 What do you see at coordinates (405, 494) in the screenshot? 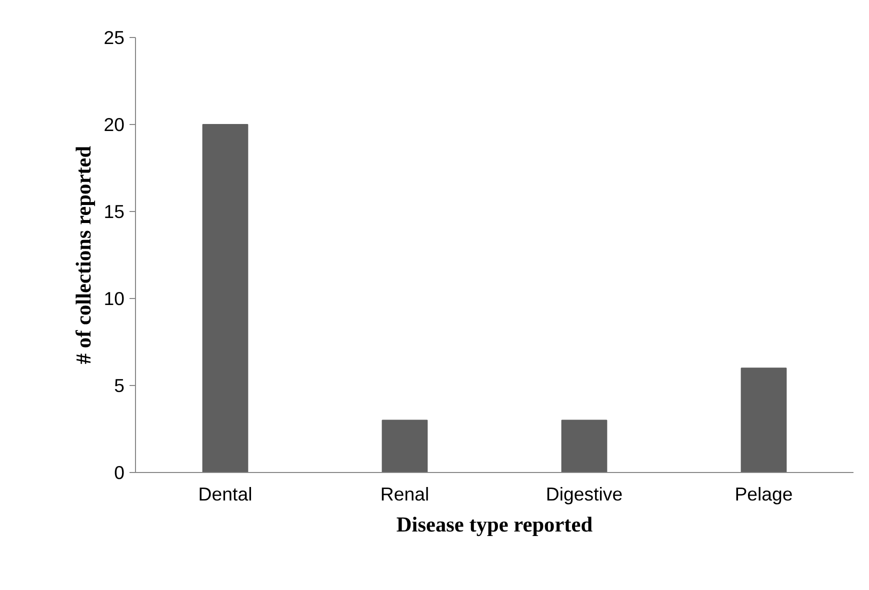
I see `x-tick-label: Renal` at bounding box center [405, 494].